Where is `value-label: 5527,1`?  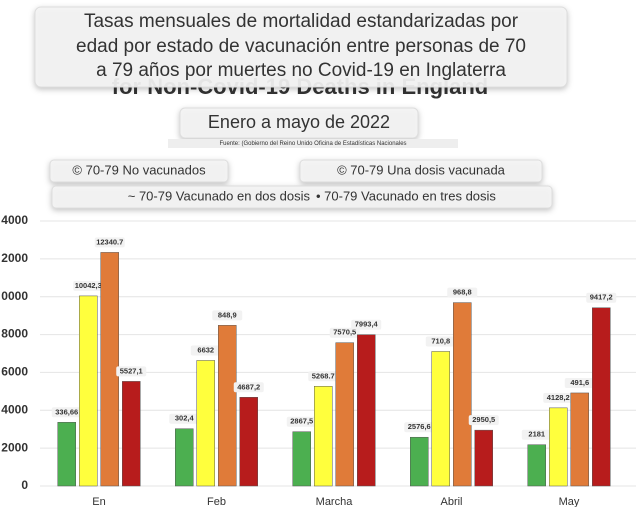 value-label: 5527,1 is located at coordinates (131, 370).